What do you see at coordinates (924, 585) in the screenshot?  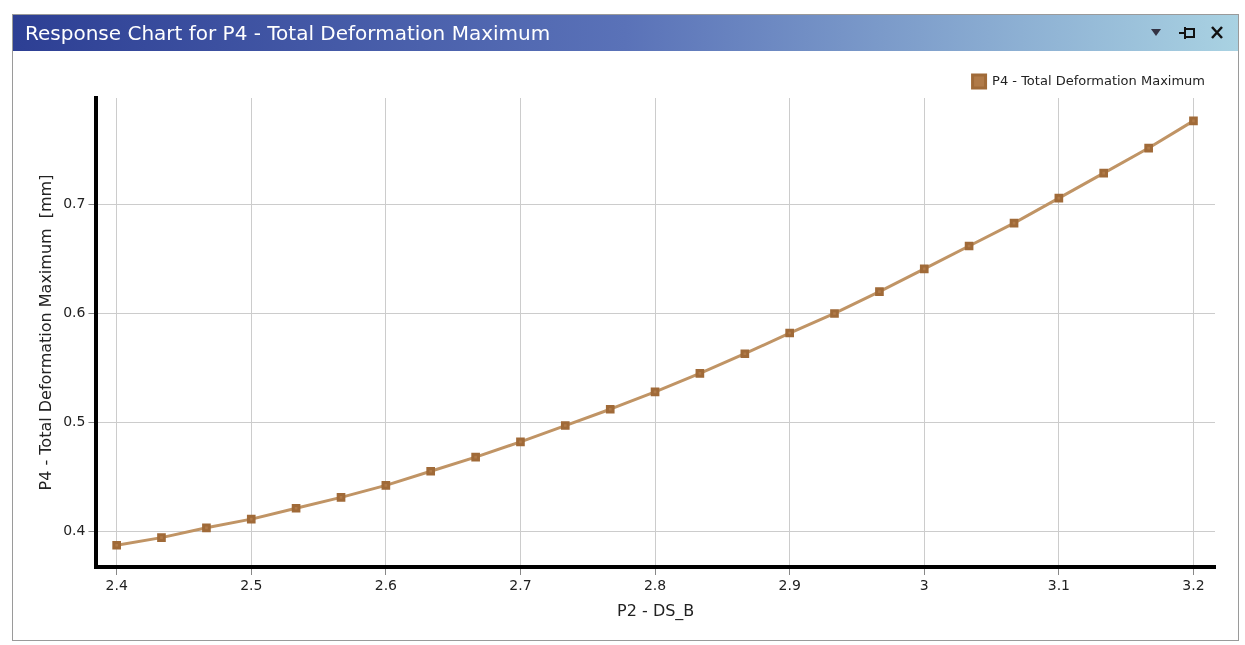 I see `x-tick-label: 3` at bounding box center [924, 585].